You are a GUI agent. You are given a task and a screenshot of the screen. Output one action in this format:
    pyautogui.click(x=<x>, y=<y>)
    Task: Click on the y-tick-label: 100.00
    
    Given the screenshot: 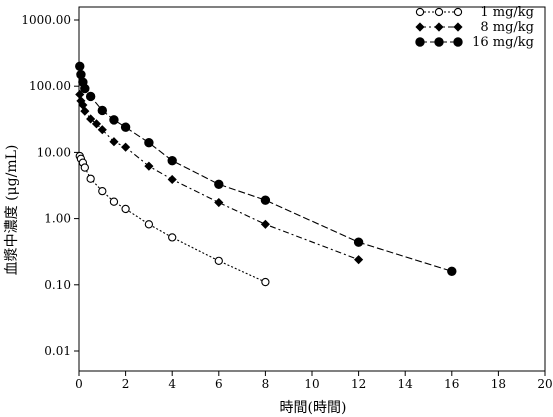 What is the action you would take?
    pyautogui.click(x=50, y=86)
    